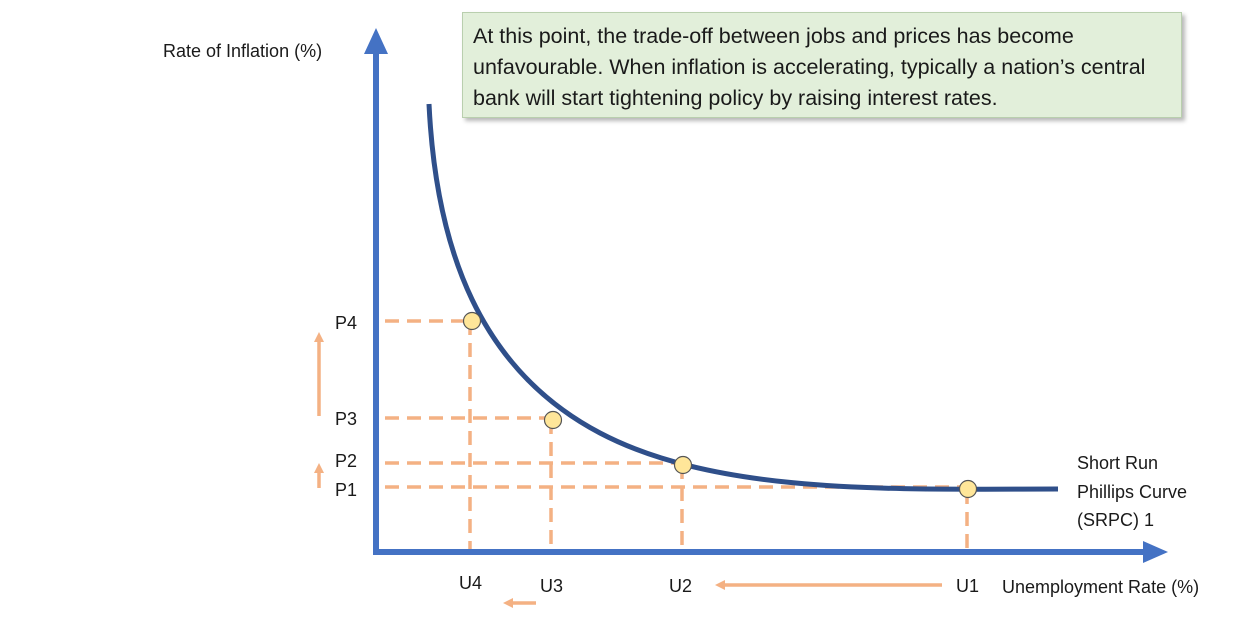 This screenshot has width=1252, height=633. Describe the element at coordinates (346, 323) in the screenshot. I see `label-p4: P4` at that location.